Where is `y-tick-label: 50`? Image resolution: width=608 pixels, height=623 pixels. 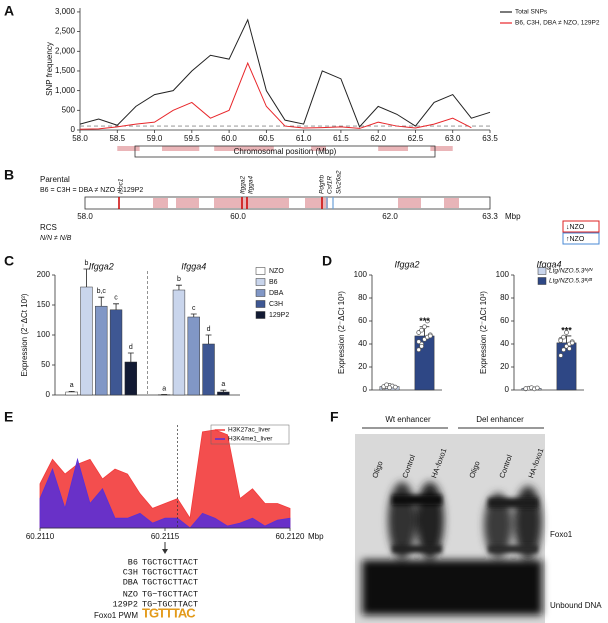
y-tick-label: 50 is located at coordinates (45, 364).